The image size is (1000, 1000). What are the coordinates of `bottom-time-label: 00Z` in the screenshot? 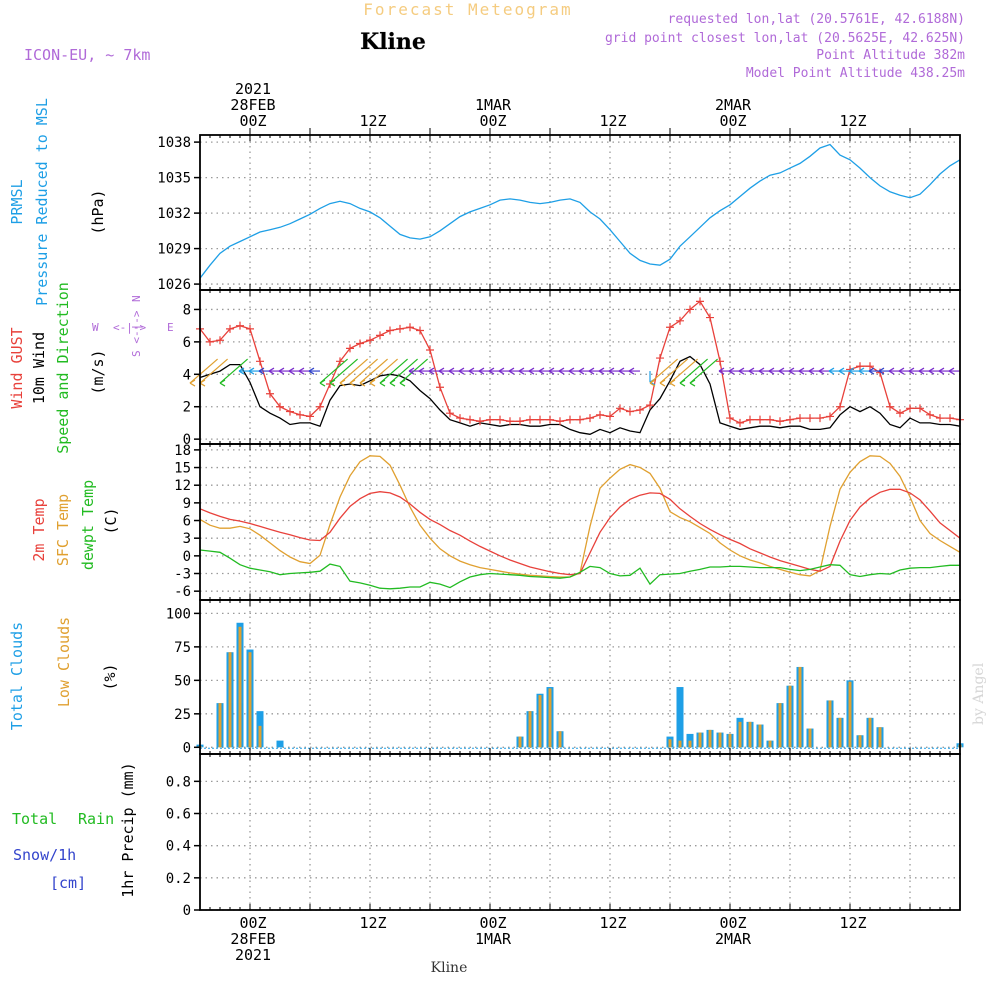 It's located at (252, 923).